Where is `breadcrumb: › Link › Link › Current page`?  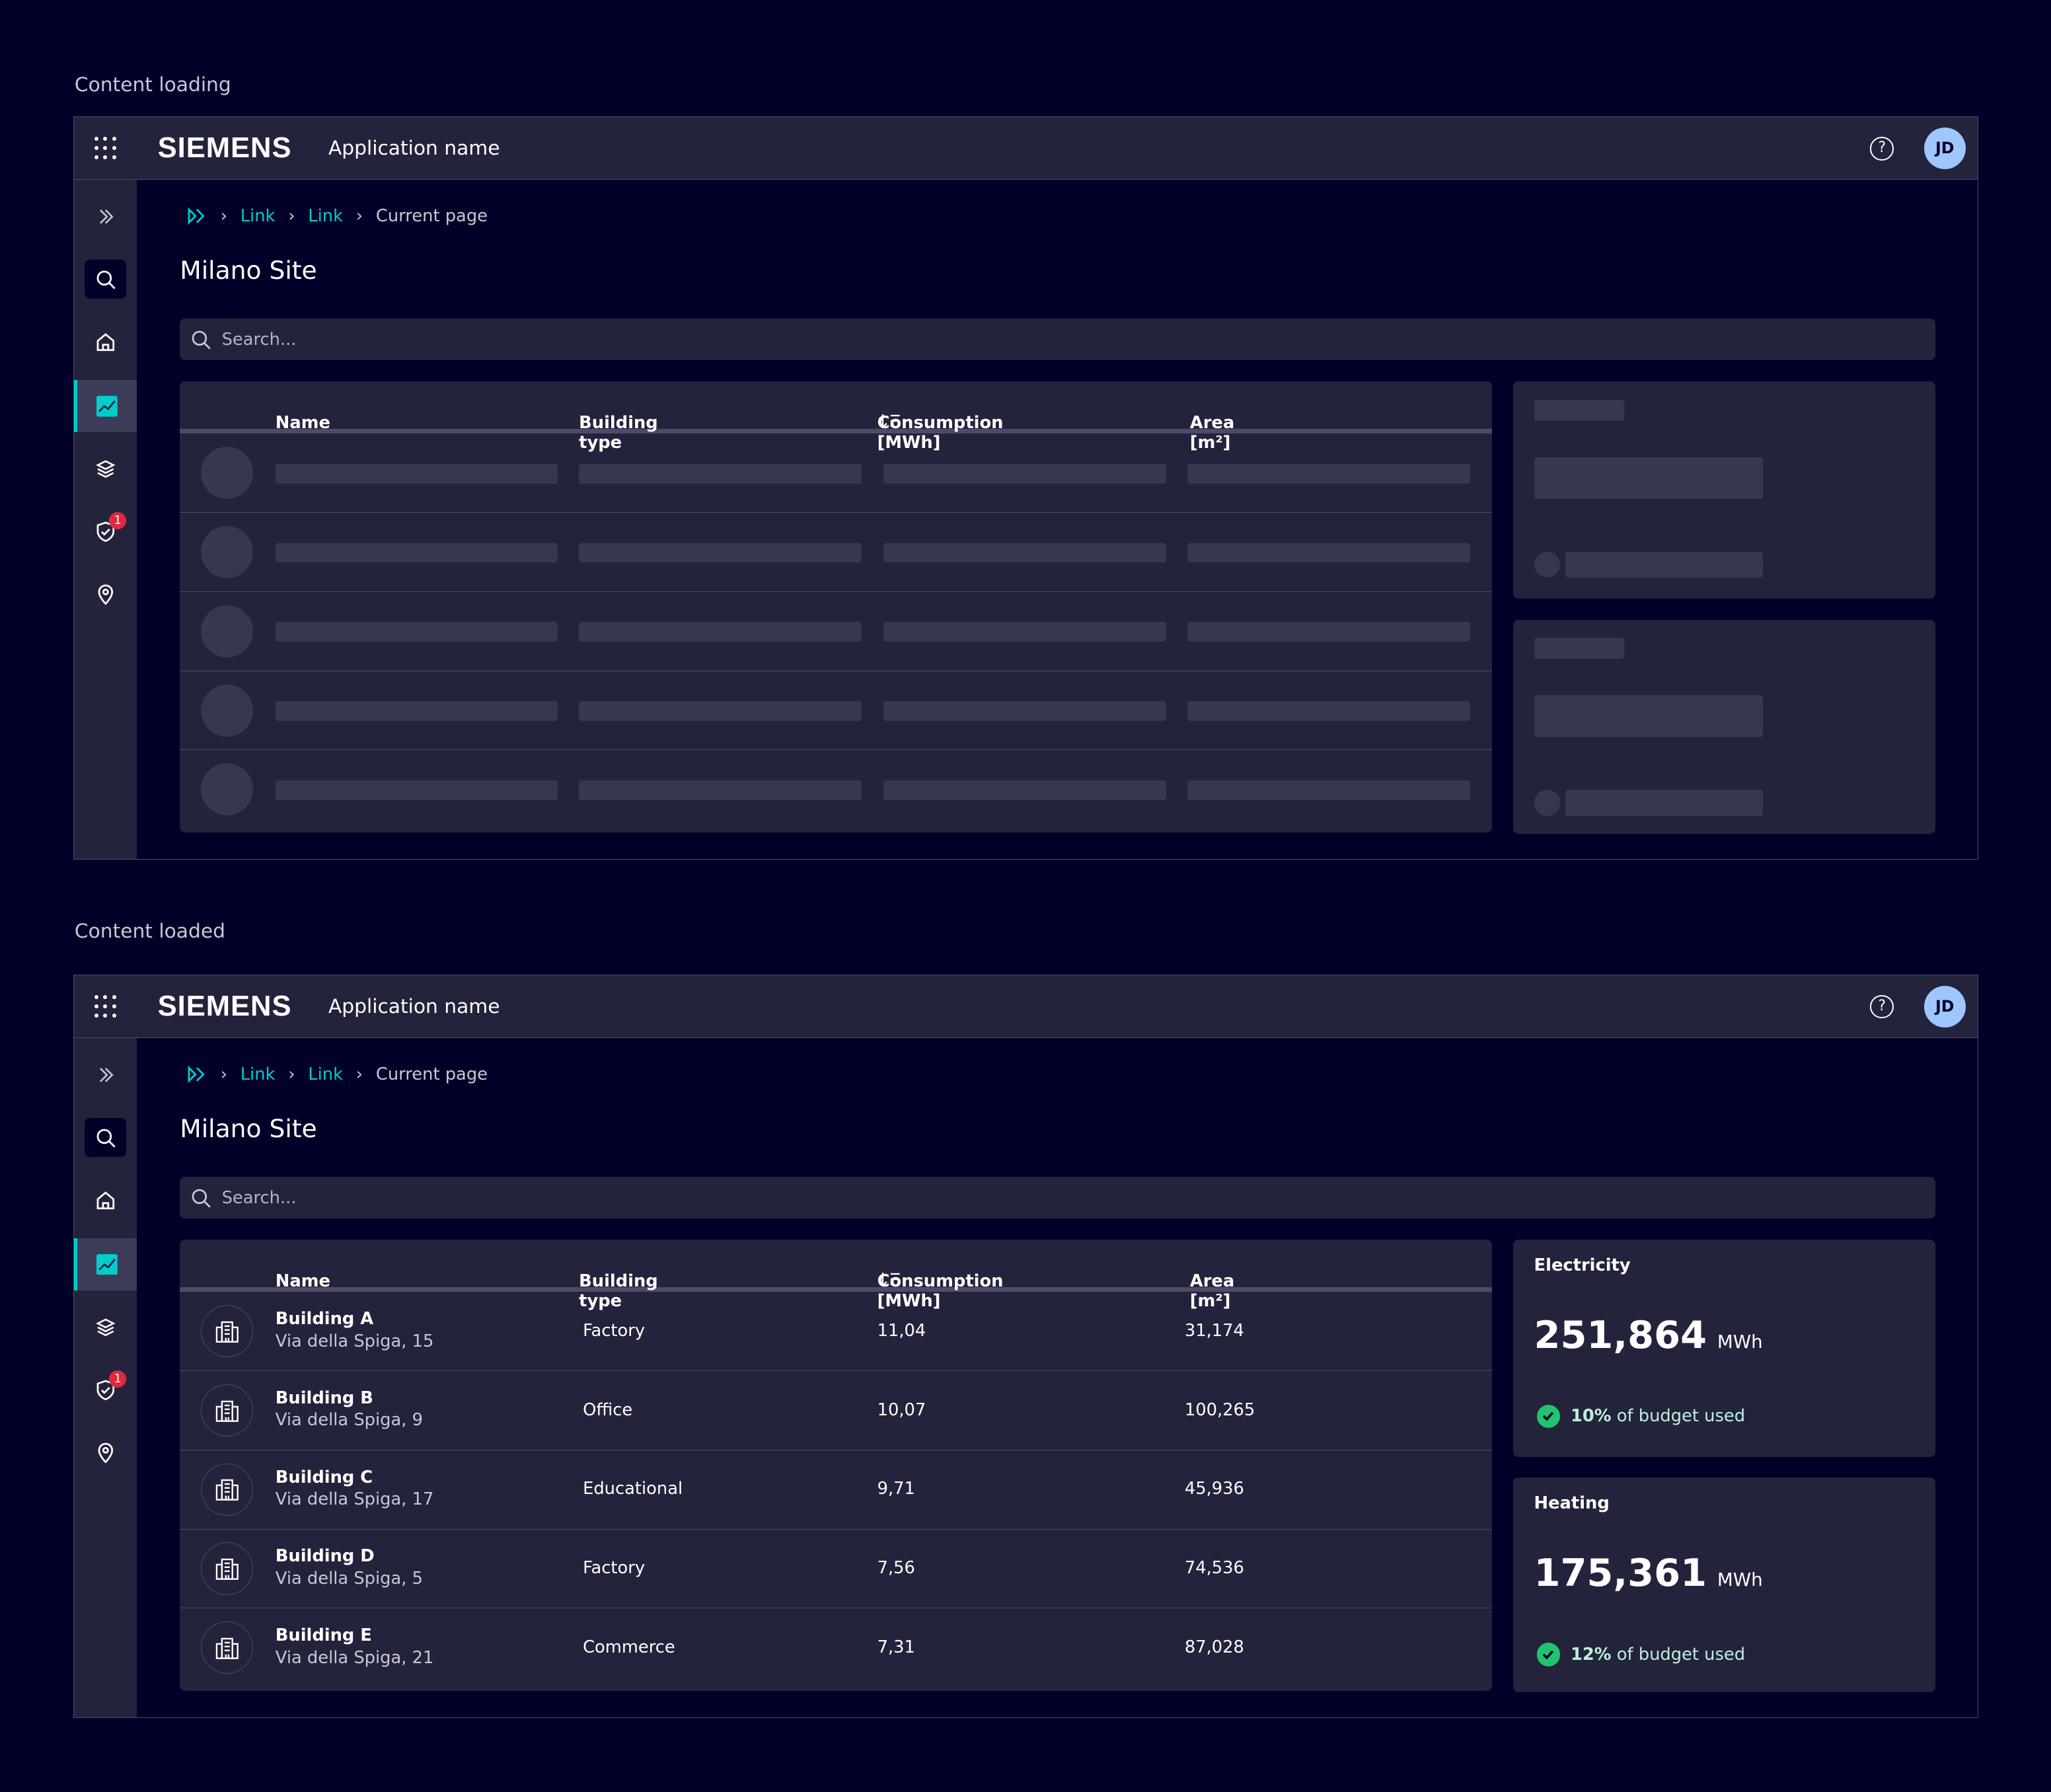 breadcrumb: › Link › Link › Current page is located at coordinates (337, 216).